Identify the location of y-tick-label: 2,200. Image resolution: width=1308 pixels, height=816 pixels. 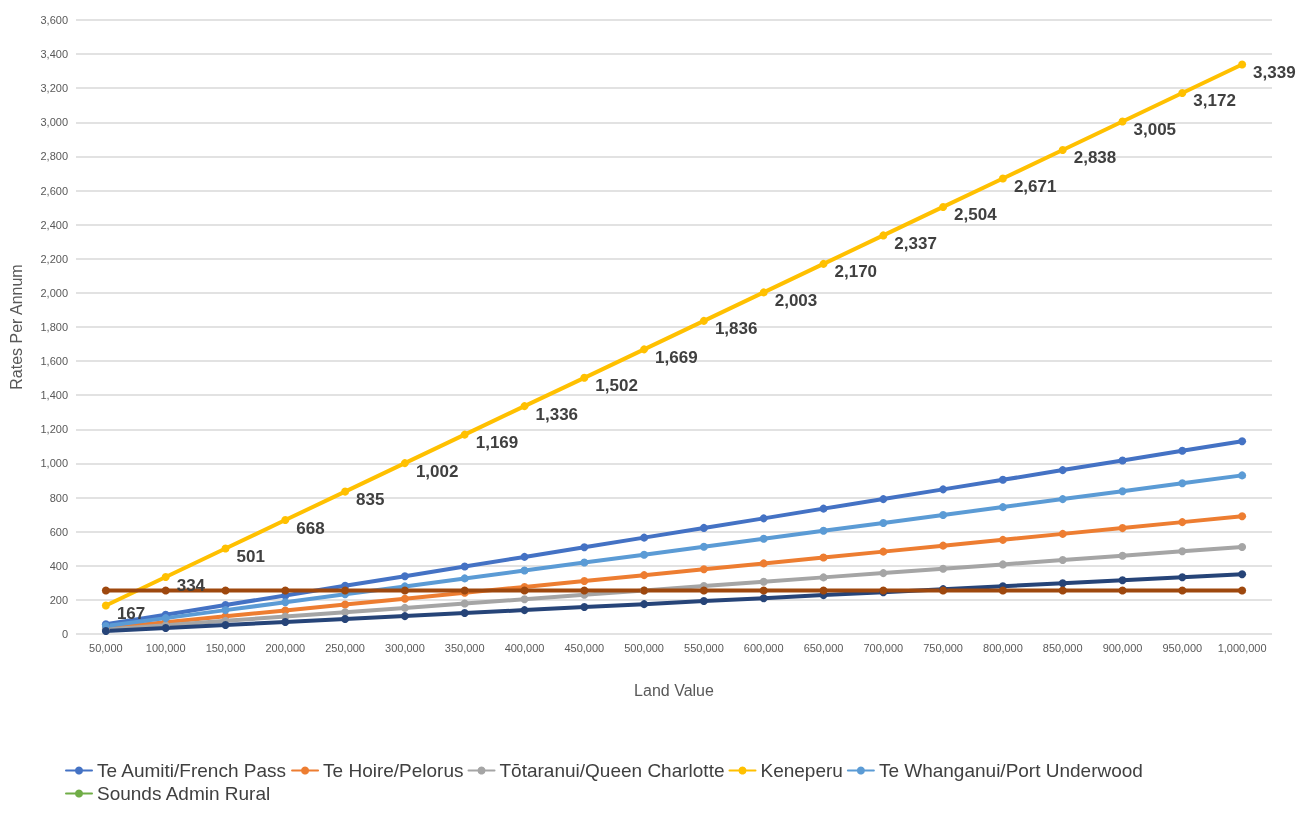
(54, 258).